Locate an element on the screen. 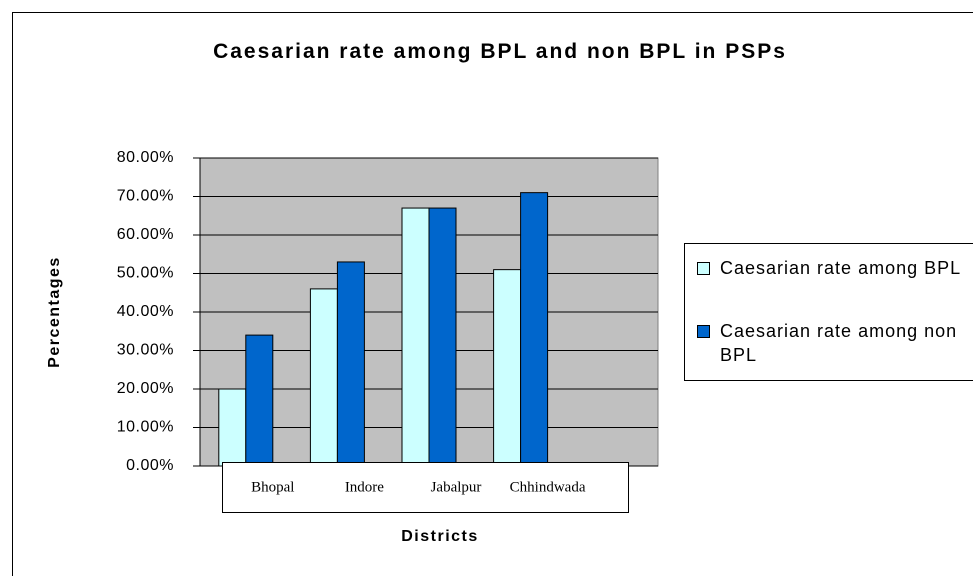 This screenshot has height=576, width=973. y-tick-label: 40.00% is located at coordinates (145, 311).